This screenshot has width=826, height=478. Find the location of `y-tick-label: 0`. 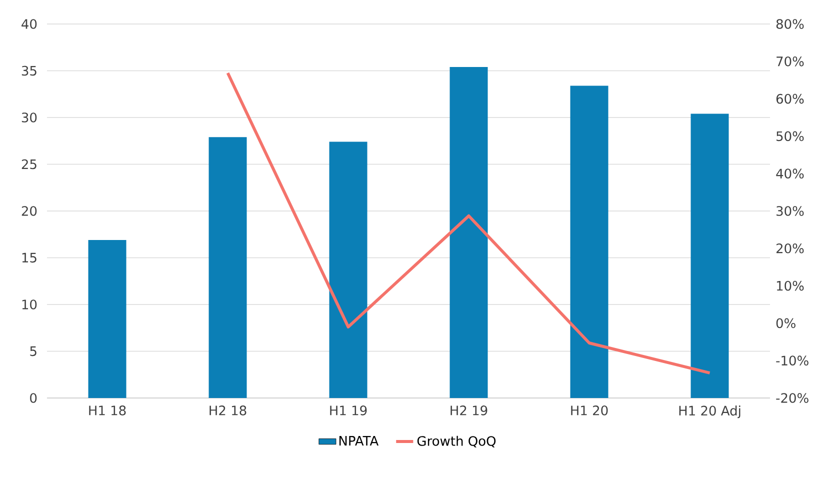

y-tick-label: 0 is located at coordinates (33, 398).